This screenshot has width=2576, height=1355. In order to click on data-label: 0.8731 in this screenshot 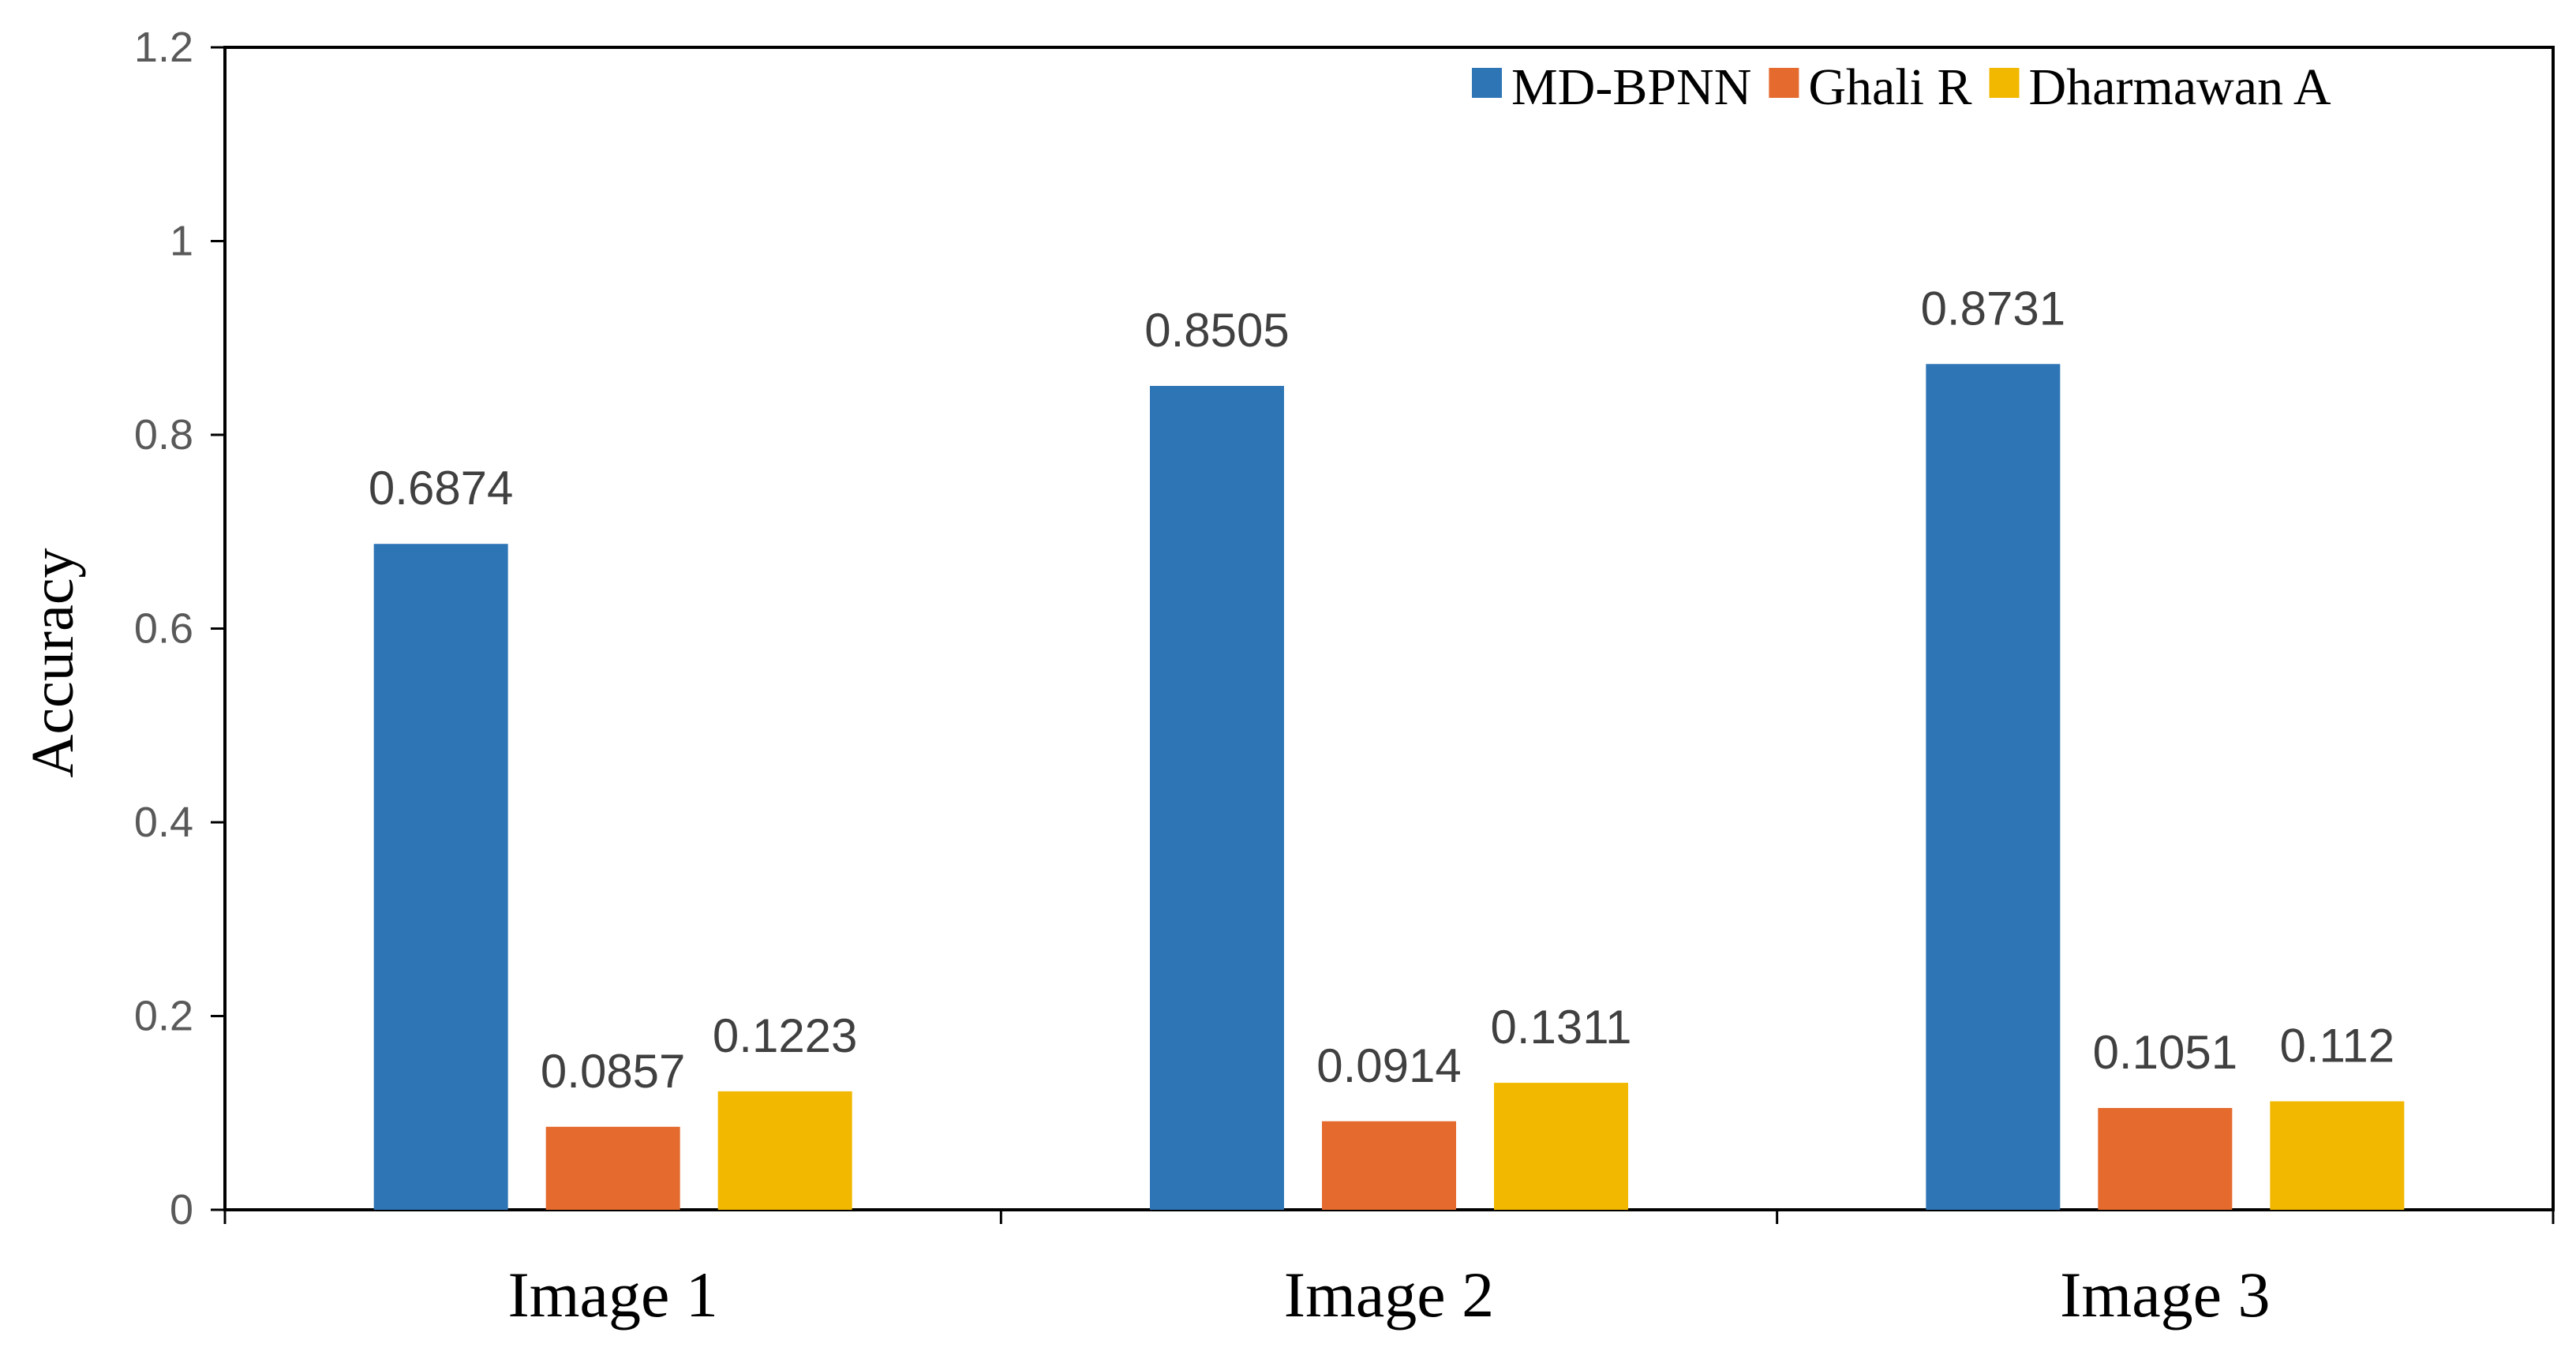, I will do `click(1993, 308)`.